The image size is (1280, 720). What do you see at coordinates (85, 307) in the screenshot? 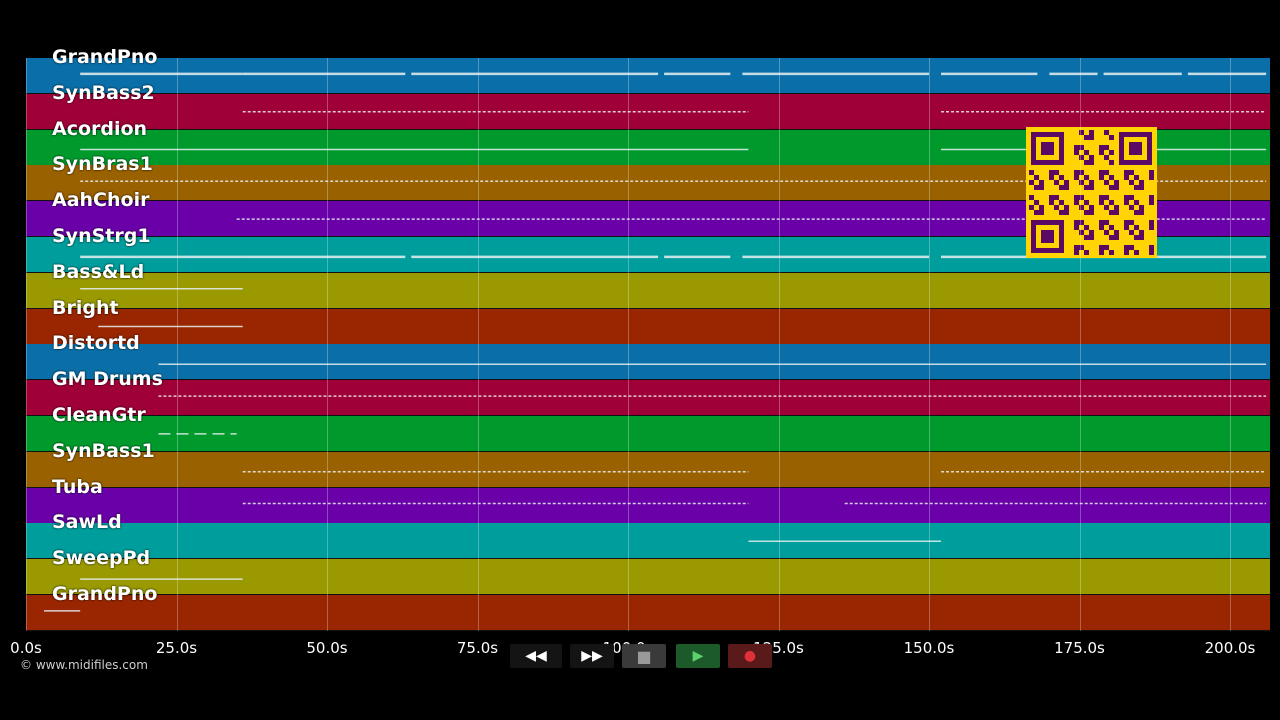
I see `track-label: Bright` at bounding box center [85, 307].